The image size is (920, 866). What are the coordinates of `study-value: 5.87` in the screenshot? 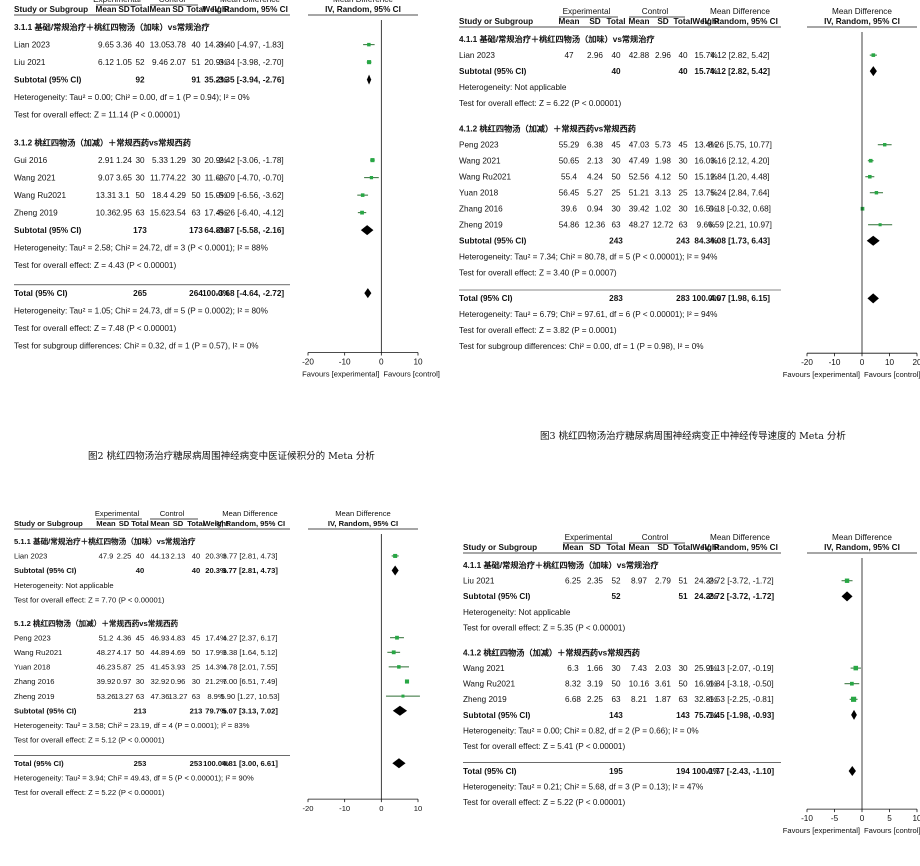 It's located at (124, 667).